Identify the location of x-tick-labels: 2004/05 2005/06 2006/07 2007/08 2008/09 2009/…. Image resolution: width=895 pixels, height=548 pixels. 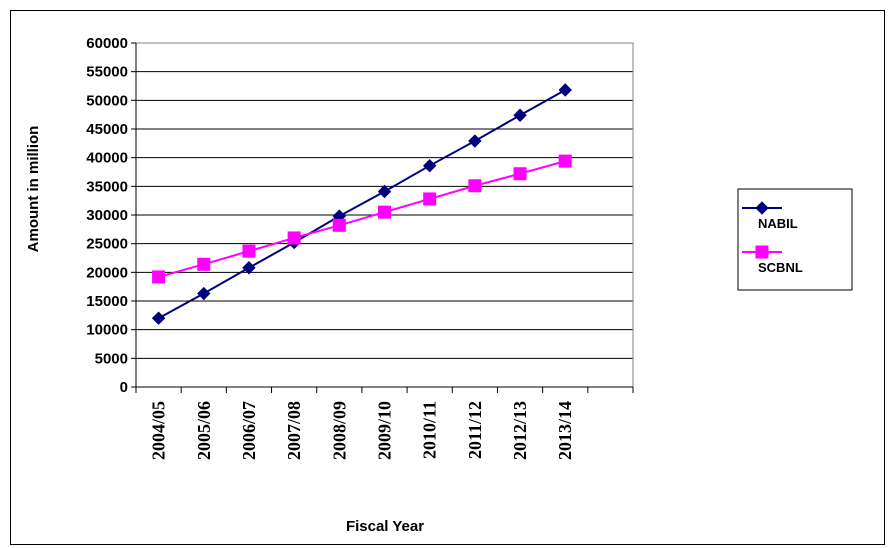
(362, 430).